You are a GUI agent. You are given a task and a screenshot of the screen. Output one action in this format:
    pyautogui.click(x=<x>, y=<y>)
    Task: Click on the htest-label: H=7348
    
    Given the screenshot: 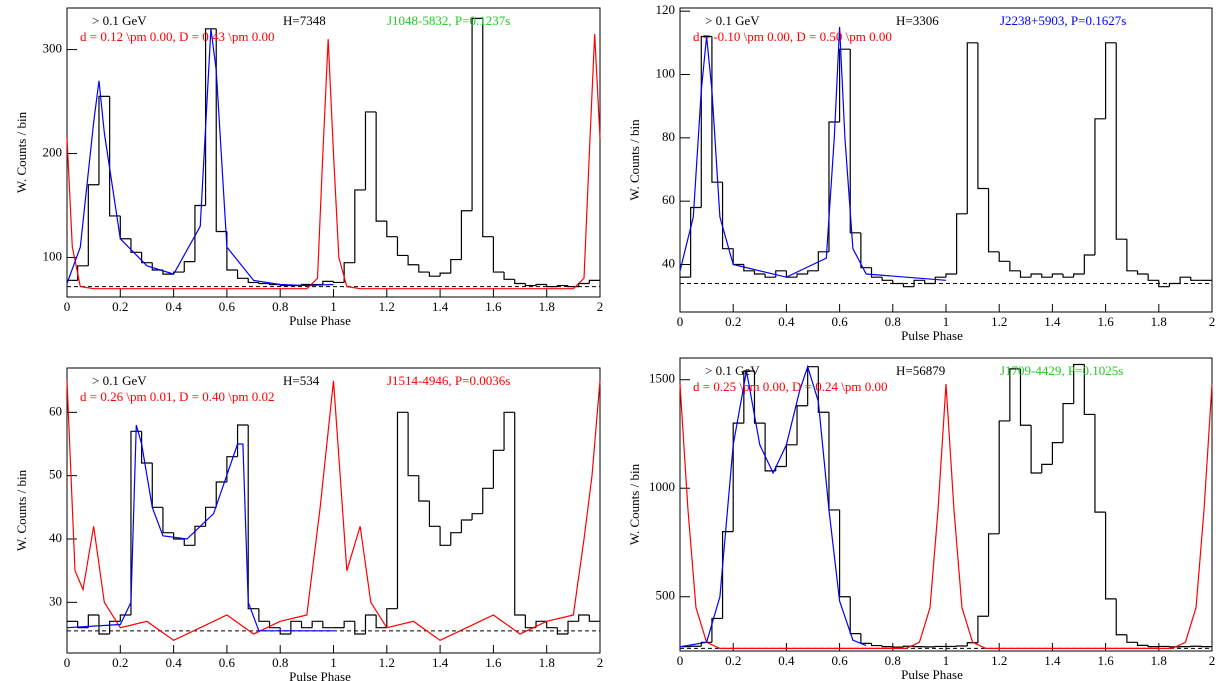 What is the action you would take?
    pyautogui.click(x=304, y=20)
    